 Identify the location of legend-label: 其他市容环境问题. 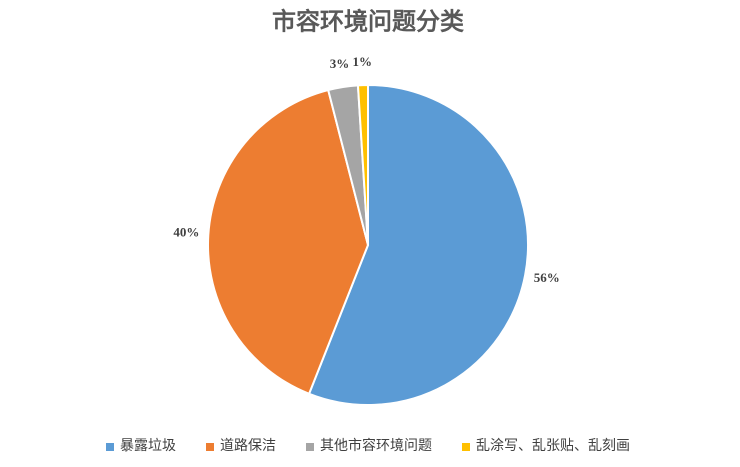
(376, 445).